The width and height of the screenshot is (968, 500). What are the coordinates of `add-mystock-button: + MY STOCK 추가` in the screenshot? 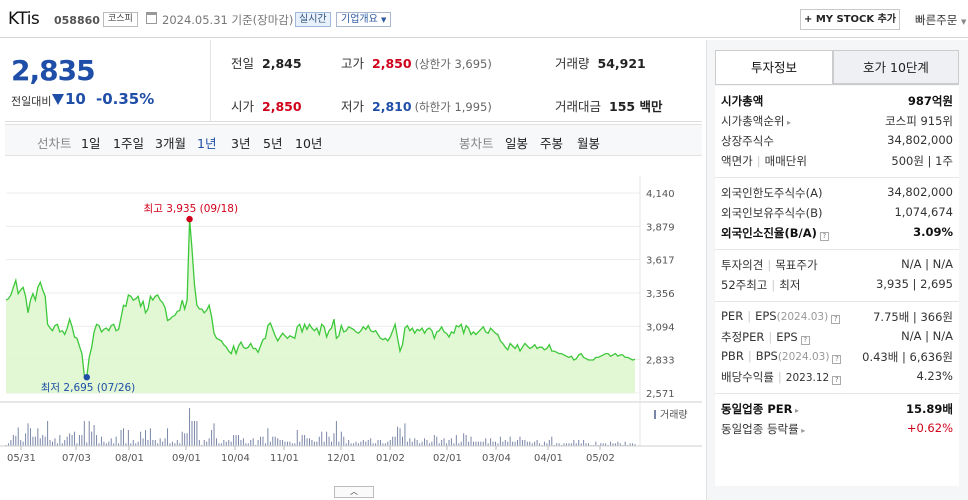 It's located at (850, 19).